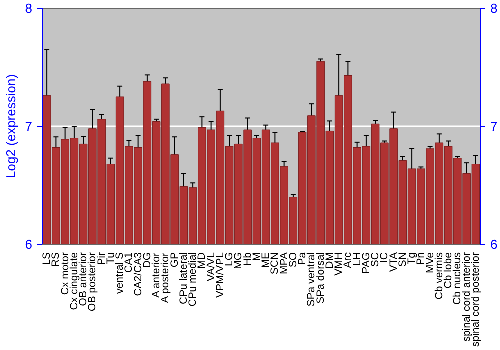  I want to click on y2-tick-label: 7, so click(494, 126).